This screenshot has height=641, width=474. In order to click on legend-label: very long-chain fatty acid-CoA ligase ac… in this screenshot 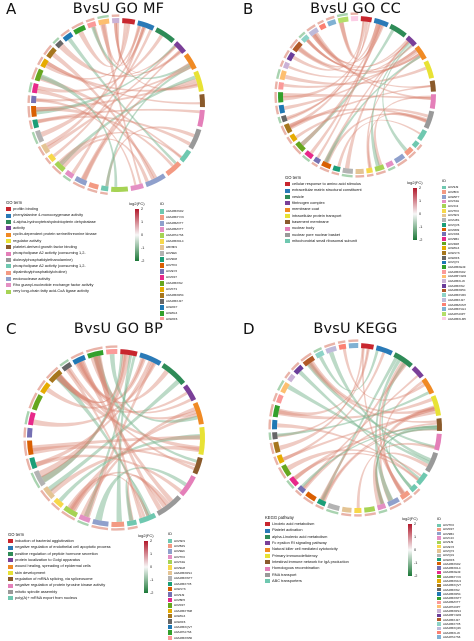, I will do `click(51, 291)`.